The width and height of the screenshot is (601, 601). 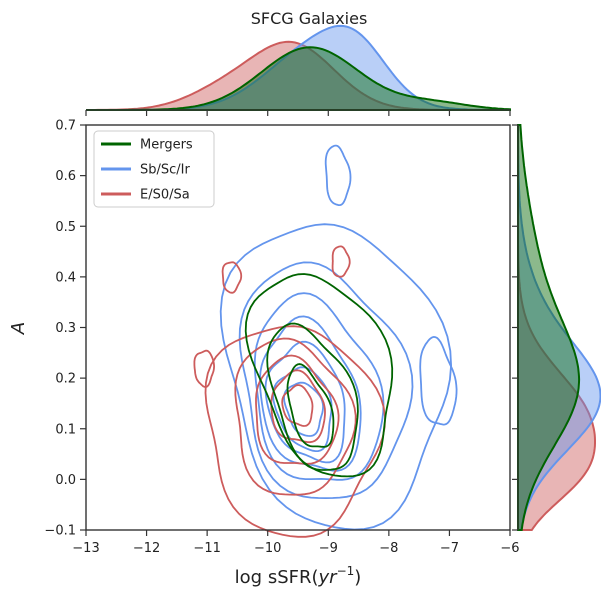 What do you see at coordinates (65, 429) in the screenshot?
I see `y-tick-label: 0.1` at bounding box center [65, 429].